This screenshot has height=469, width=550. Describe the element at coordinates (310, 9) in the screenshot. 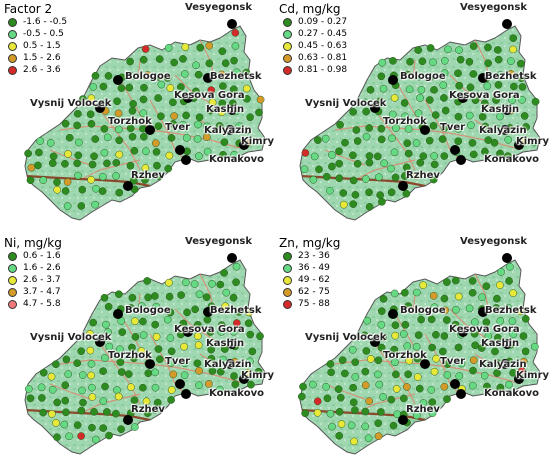

I see `legend-title: Cd, mg/kg` at that location.